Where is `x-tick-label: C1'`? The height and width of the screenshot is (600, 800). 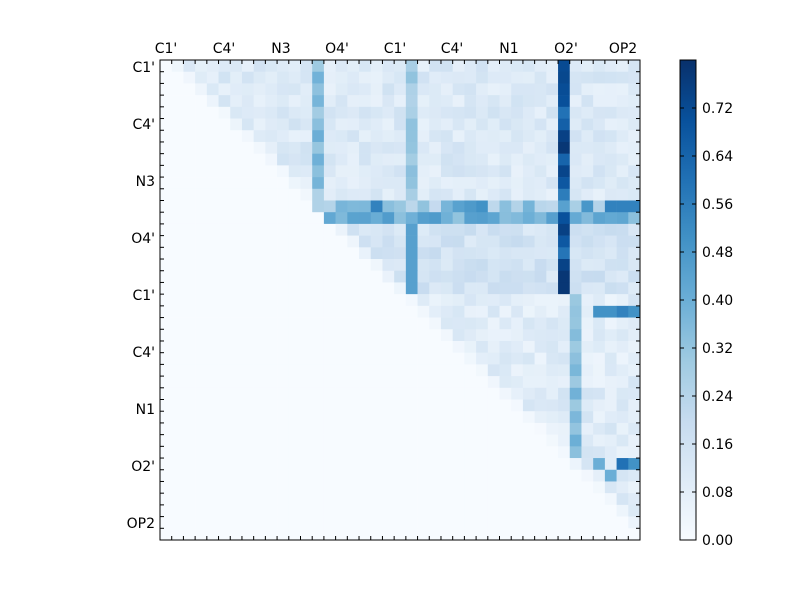 x-tick-label: C1' is located at coordinates (166, 49).